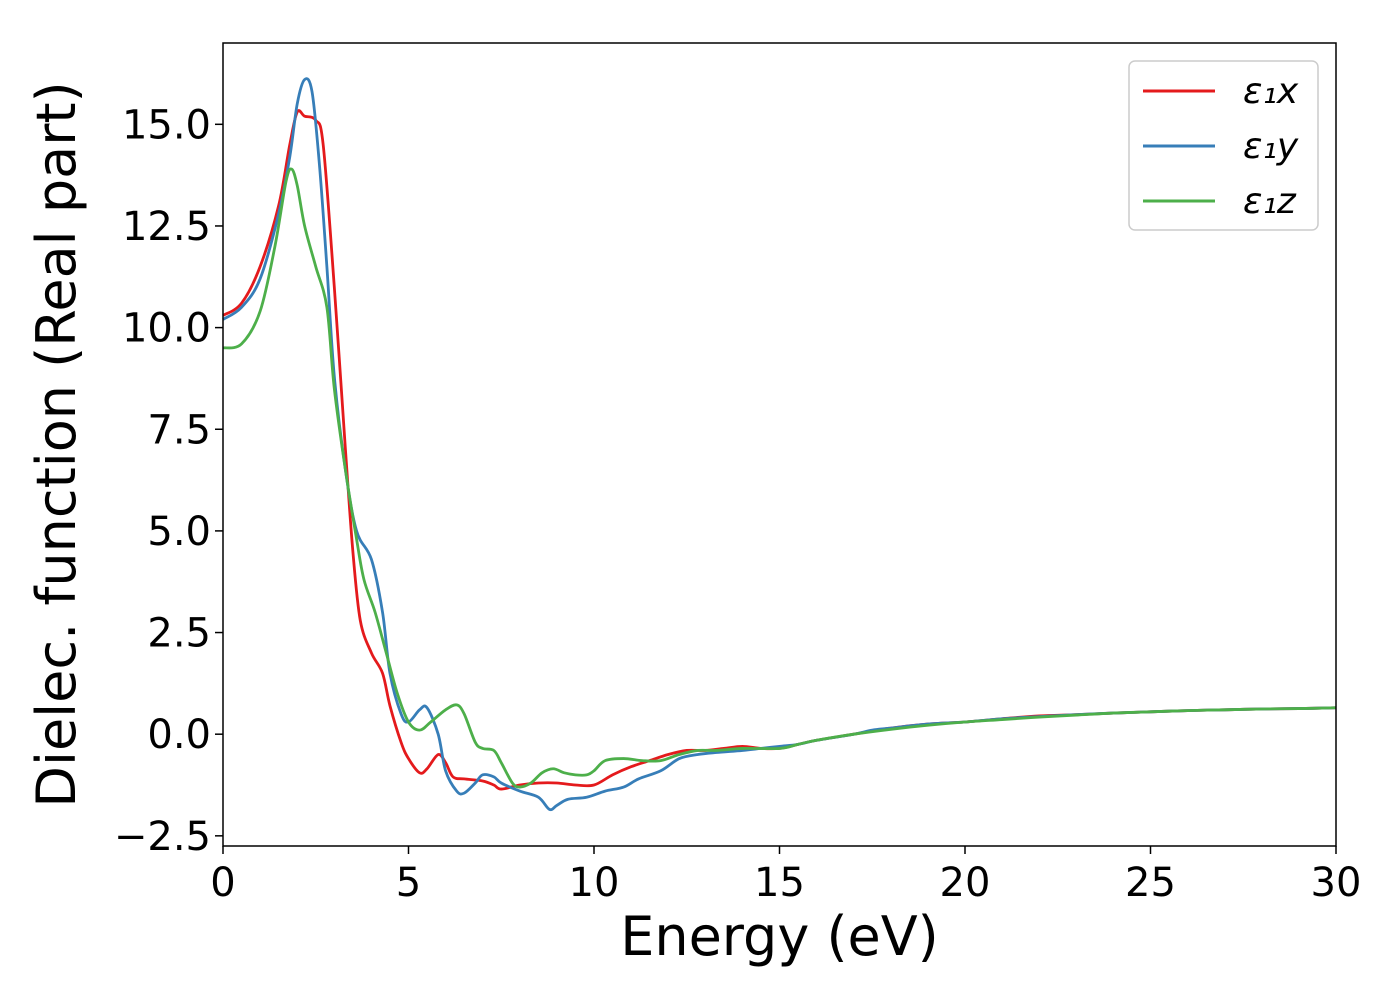  Describe the element at coordinates (222, 883) in the screenshot. I see `x-tick-label: 0` at that location.